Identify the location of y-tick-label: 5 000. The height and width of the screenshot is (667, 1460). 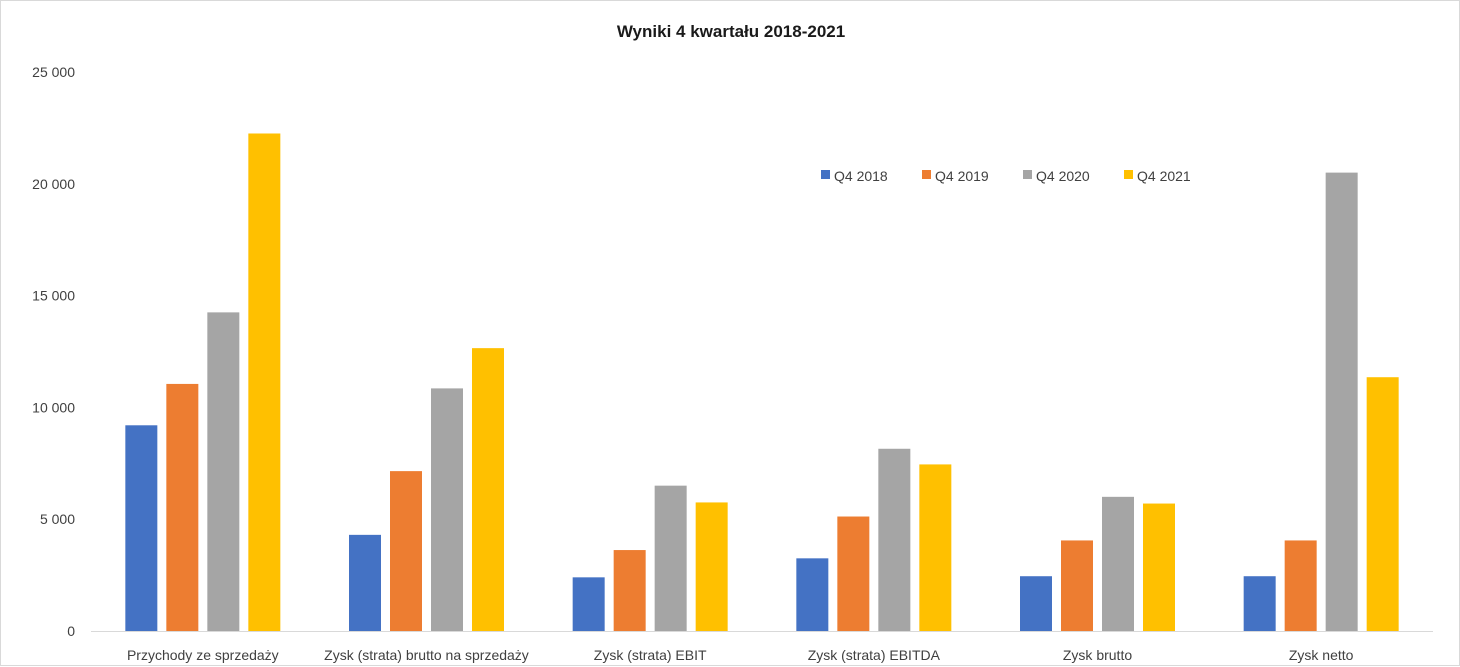
(57, 519).